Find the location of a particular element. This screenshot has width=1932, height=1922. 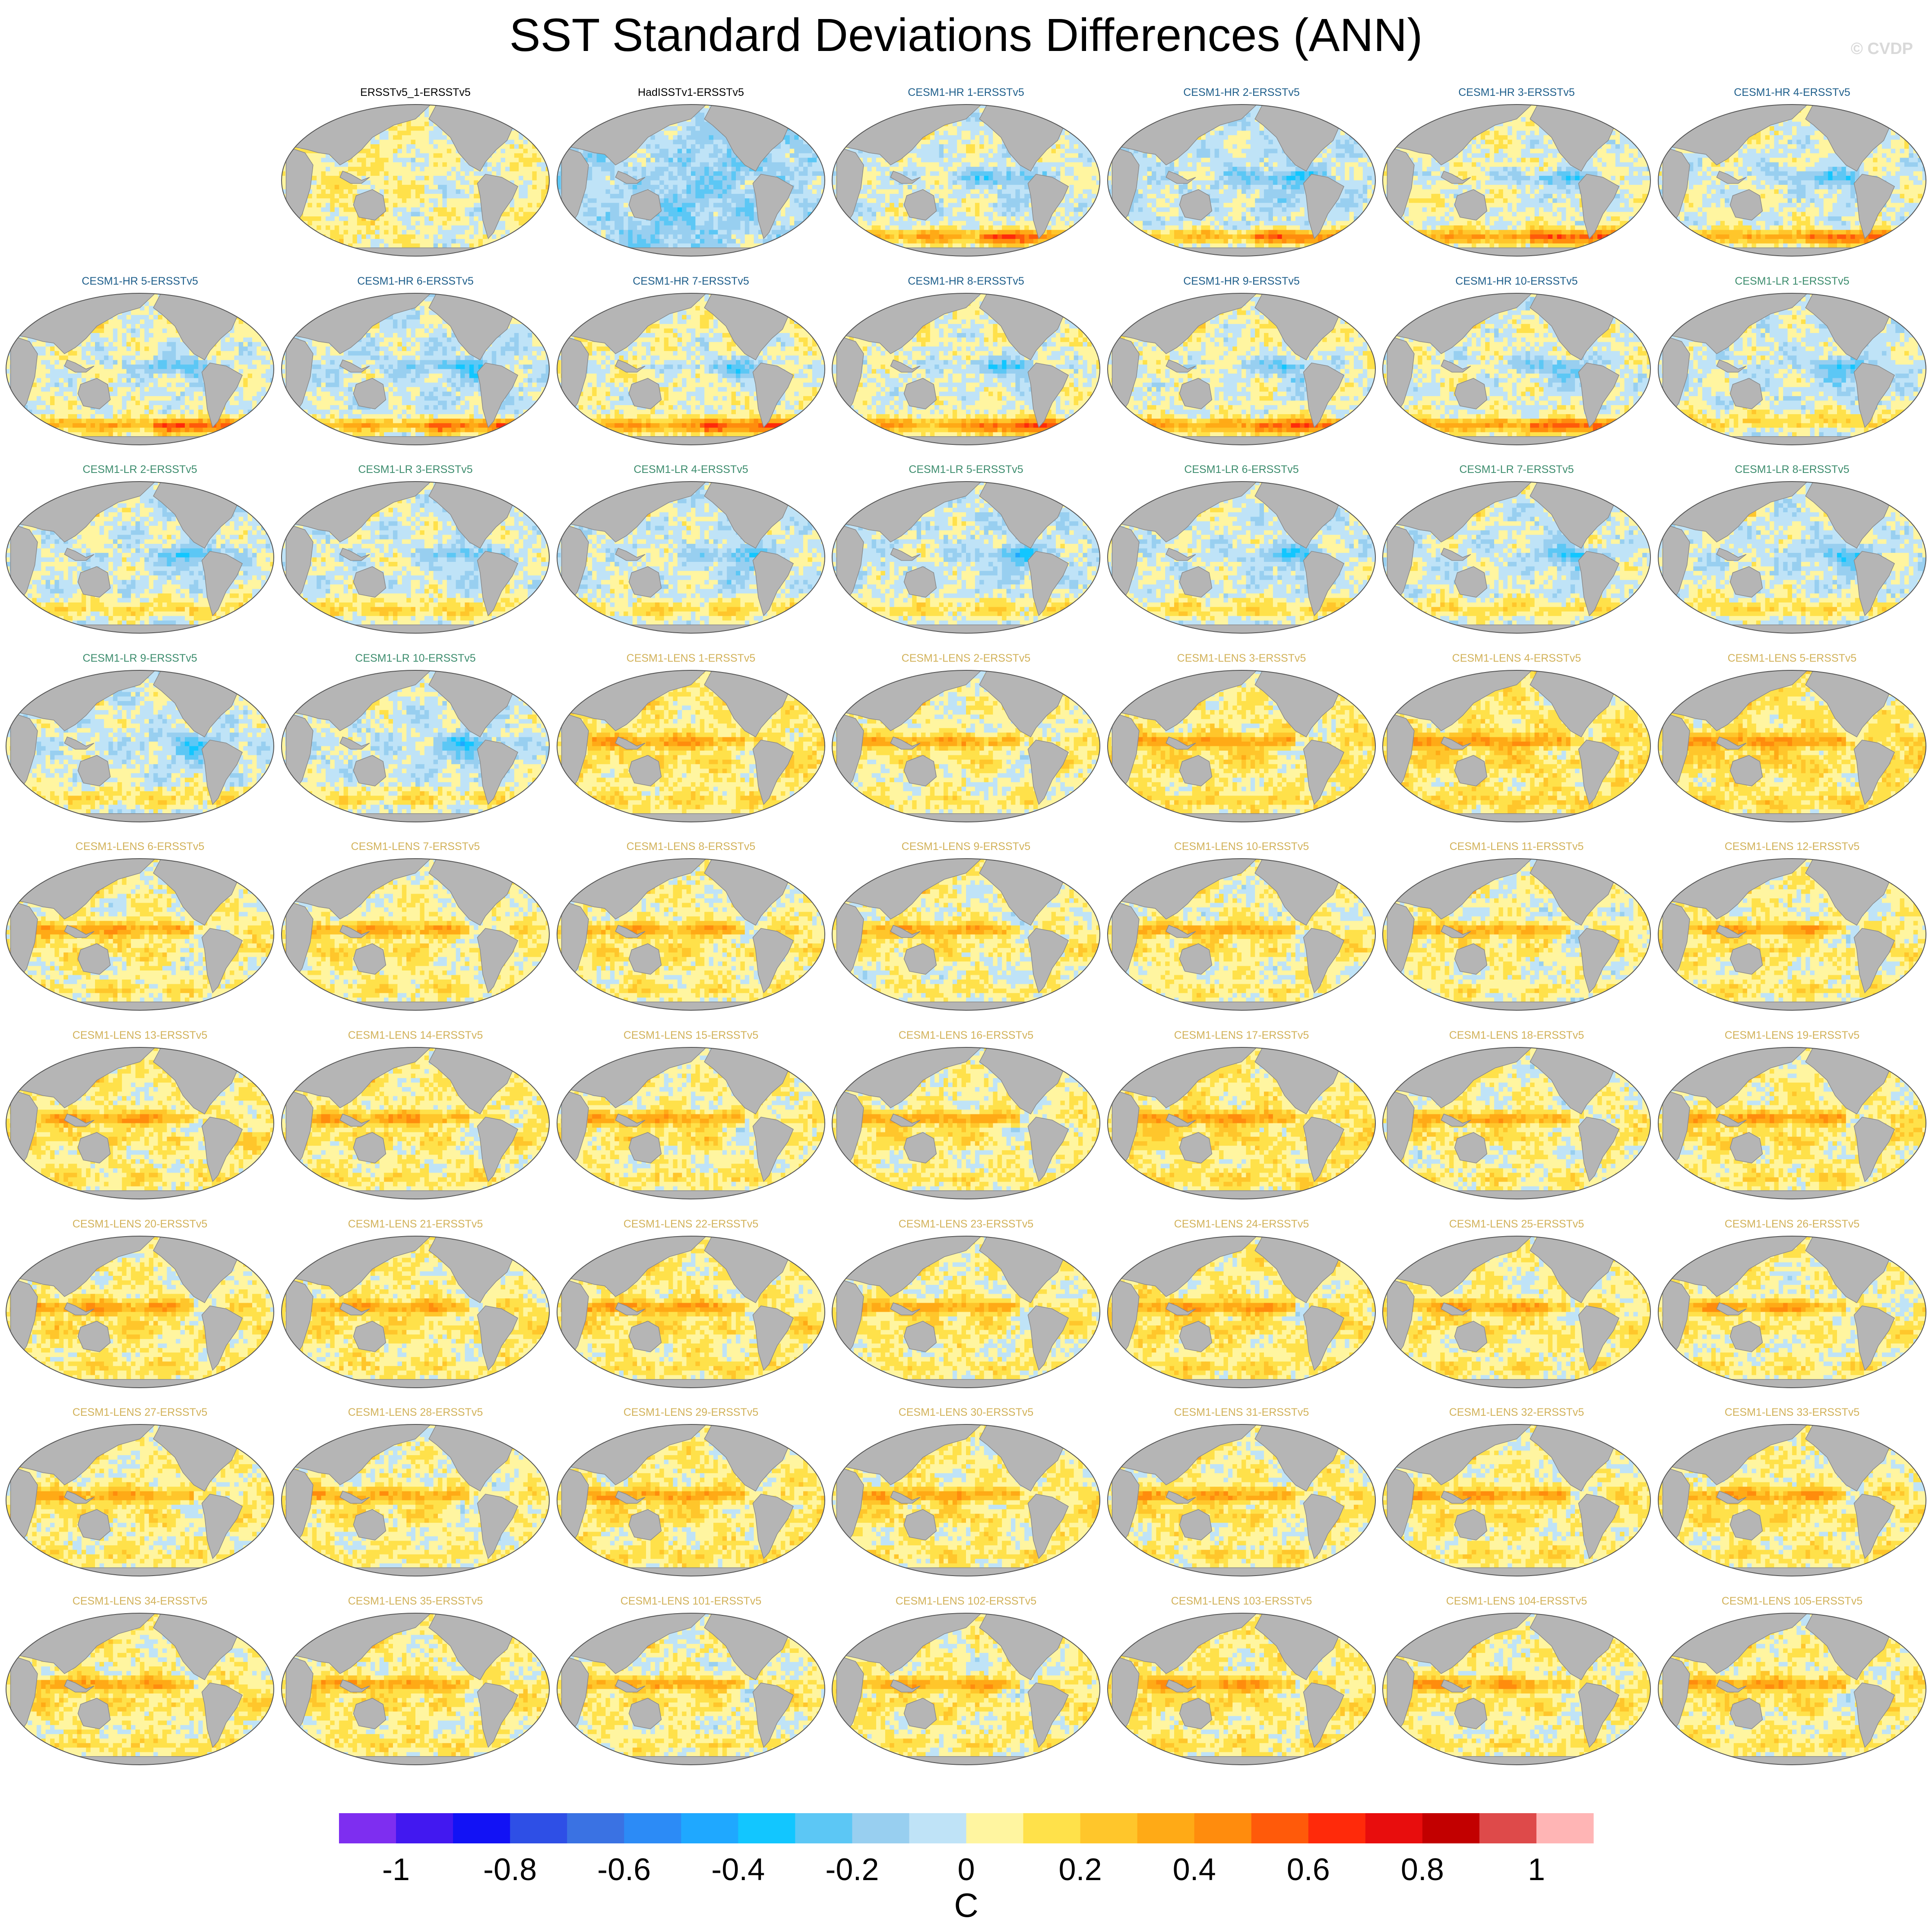

colorbar-tick-label: 1 is located at coordinates (1536, 1870).